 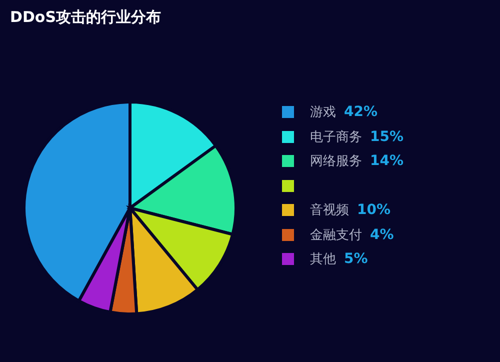 I want to click on data-label: 42%, so click(x=361, y=112).